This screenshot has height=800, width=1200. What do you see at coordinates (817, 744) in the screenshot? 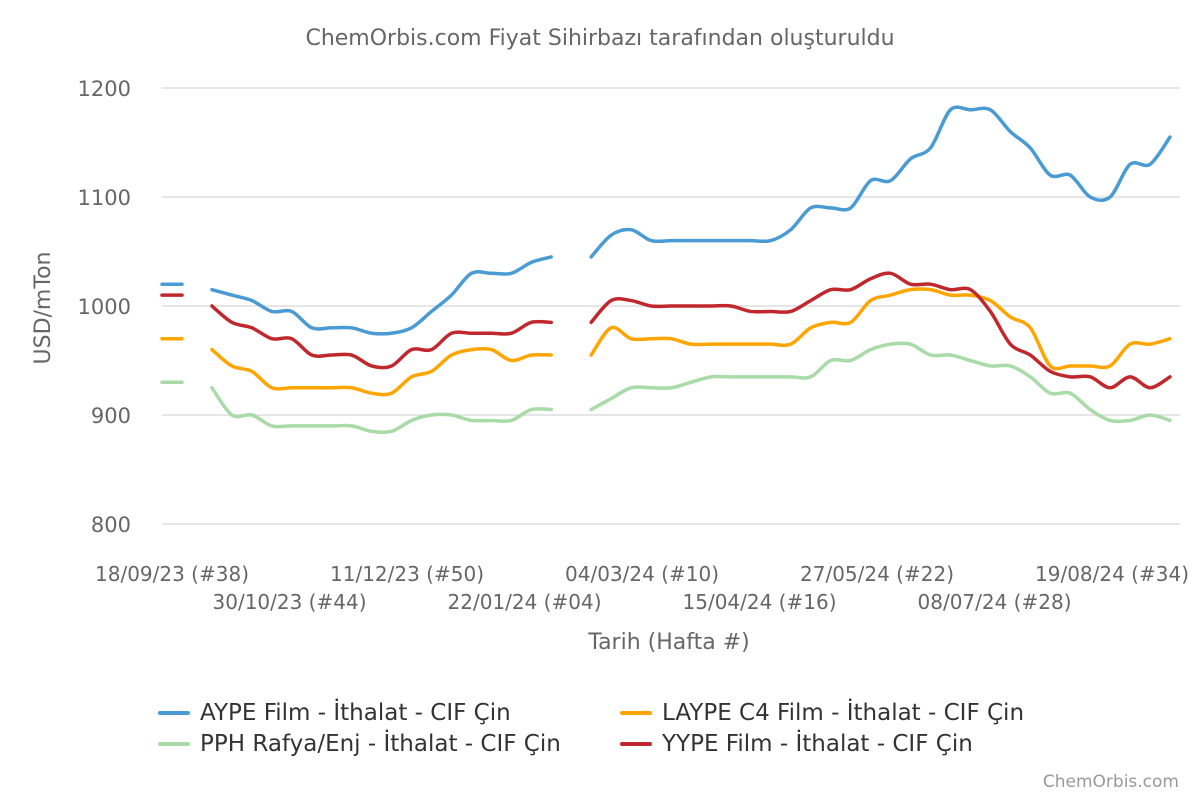
I see `legend-label-yype: YYPE Film - İthalat - CIF Çin` at bounding box center [817, 744].